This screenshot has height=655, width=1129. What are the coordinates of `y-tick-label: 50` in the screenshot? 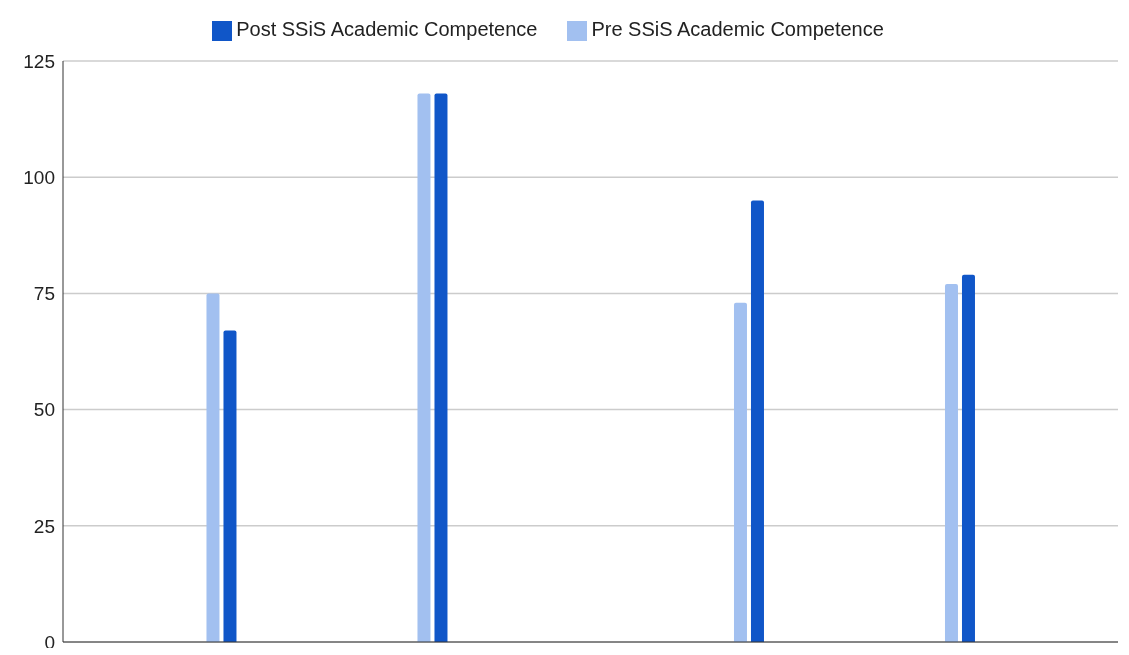 It's located at (44, 410).